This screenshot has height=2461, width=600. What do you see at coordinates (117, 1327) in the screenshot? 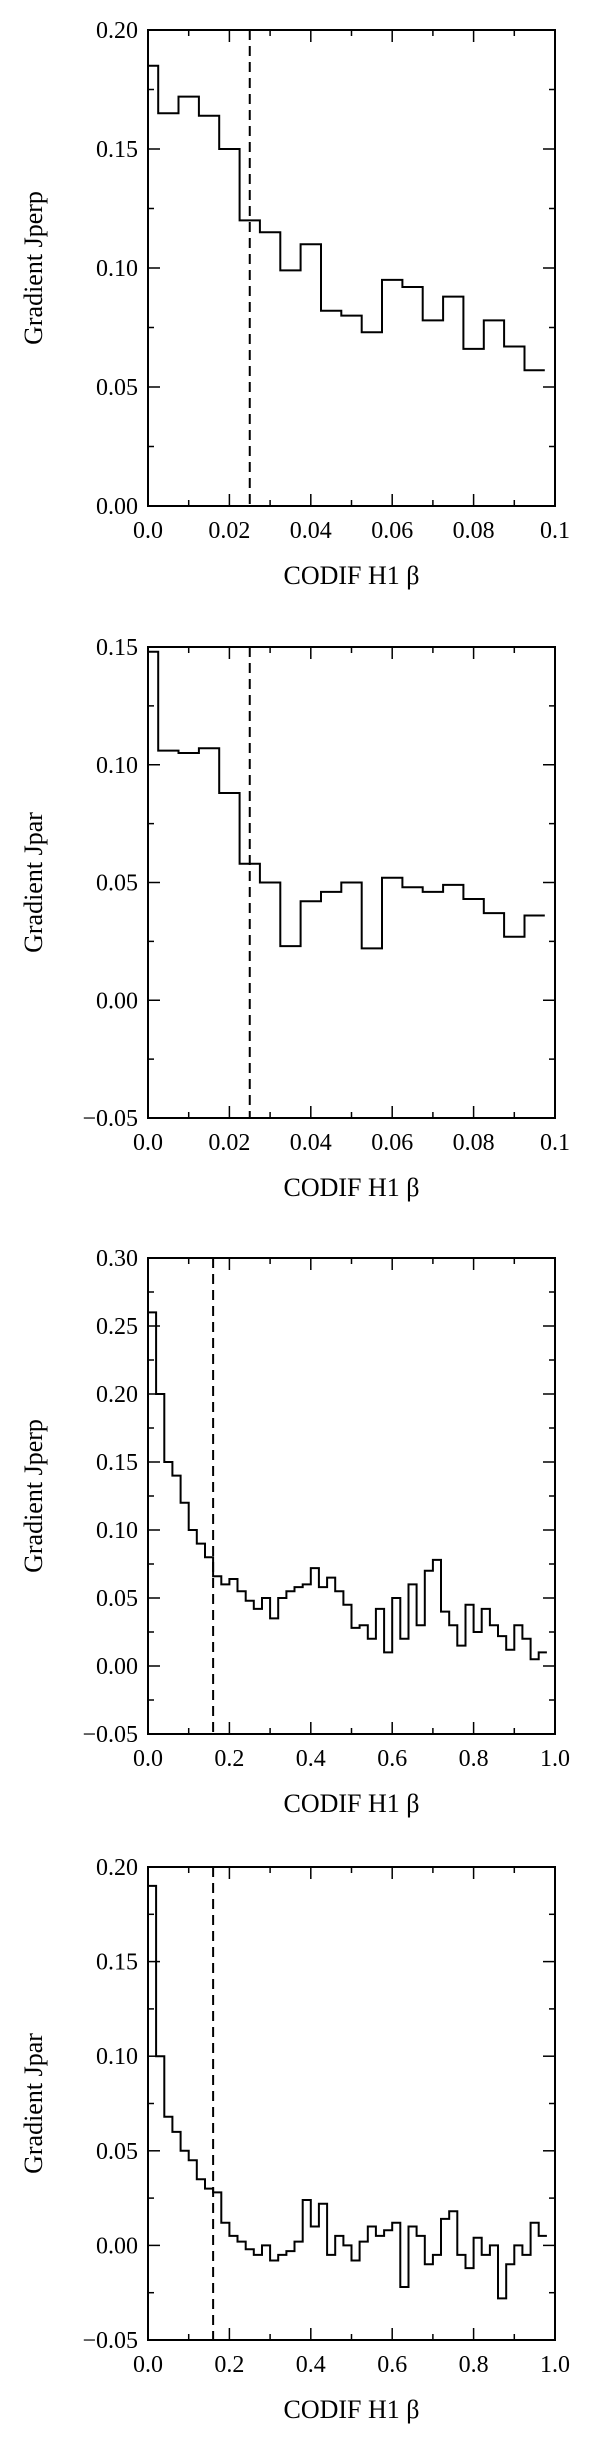
I see `y-tick-label: 0.25` at bounding box center [117, 1327].